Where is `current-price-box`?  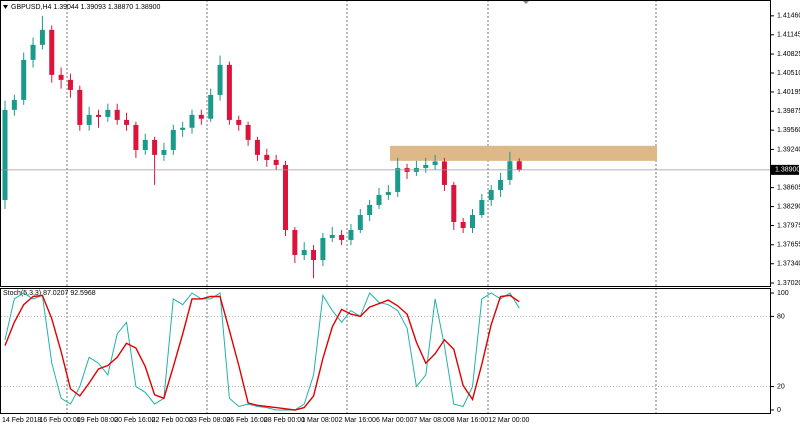
current-price-box is located at coordinates (785, 169).